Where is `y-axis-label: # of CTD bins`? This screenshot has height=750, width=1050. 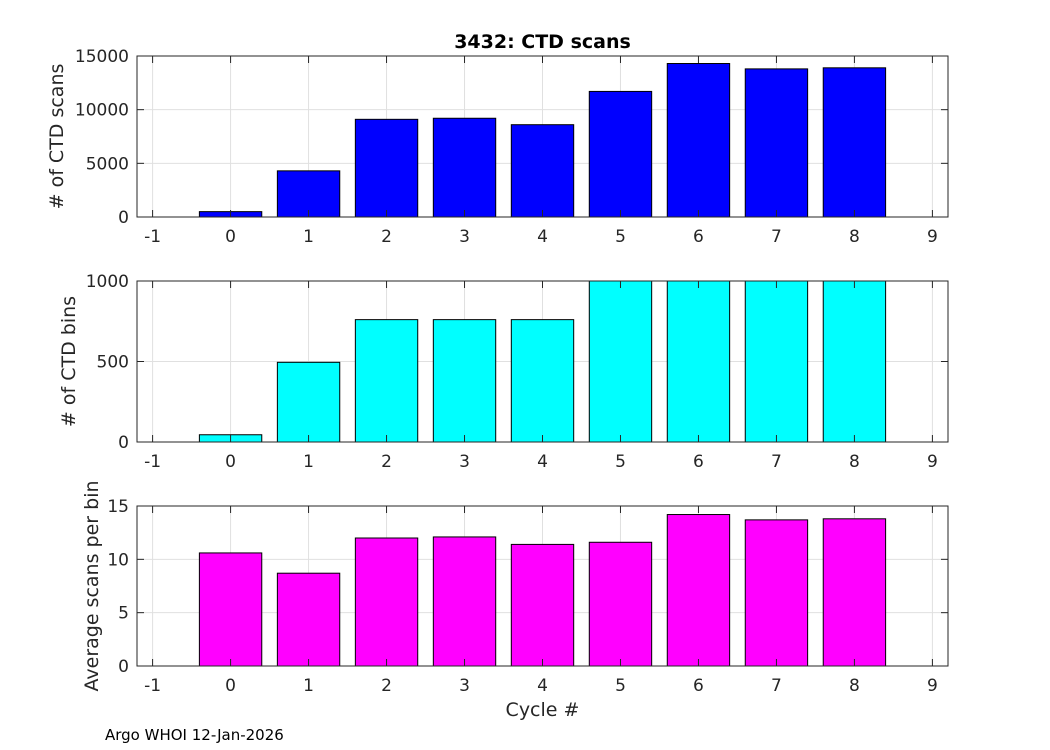
y-axis-label: # of CTD bins is located at coordinates (69, 361).